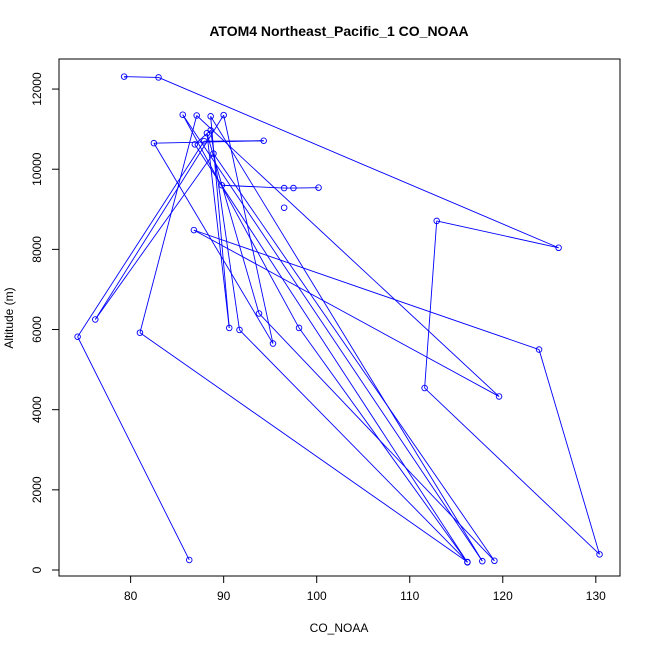 Image resolution: width=650 pixels, height=650 pixels. What do you see at coordinates (224, 596) in the screenshot?
I see `x-tick-label: 90` at bounding box center [224, 596].